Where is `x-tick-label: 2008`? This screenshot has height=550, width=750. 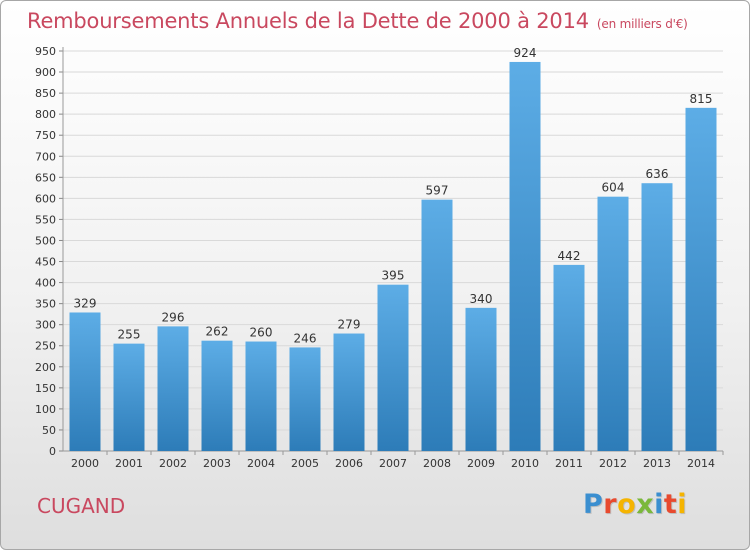 x-tick-label: 2008 is located at coordinates (437, 463).